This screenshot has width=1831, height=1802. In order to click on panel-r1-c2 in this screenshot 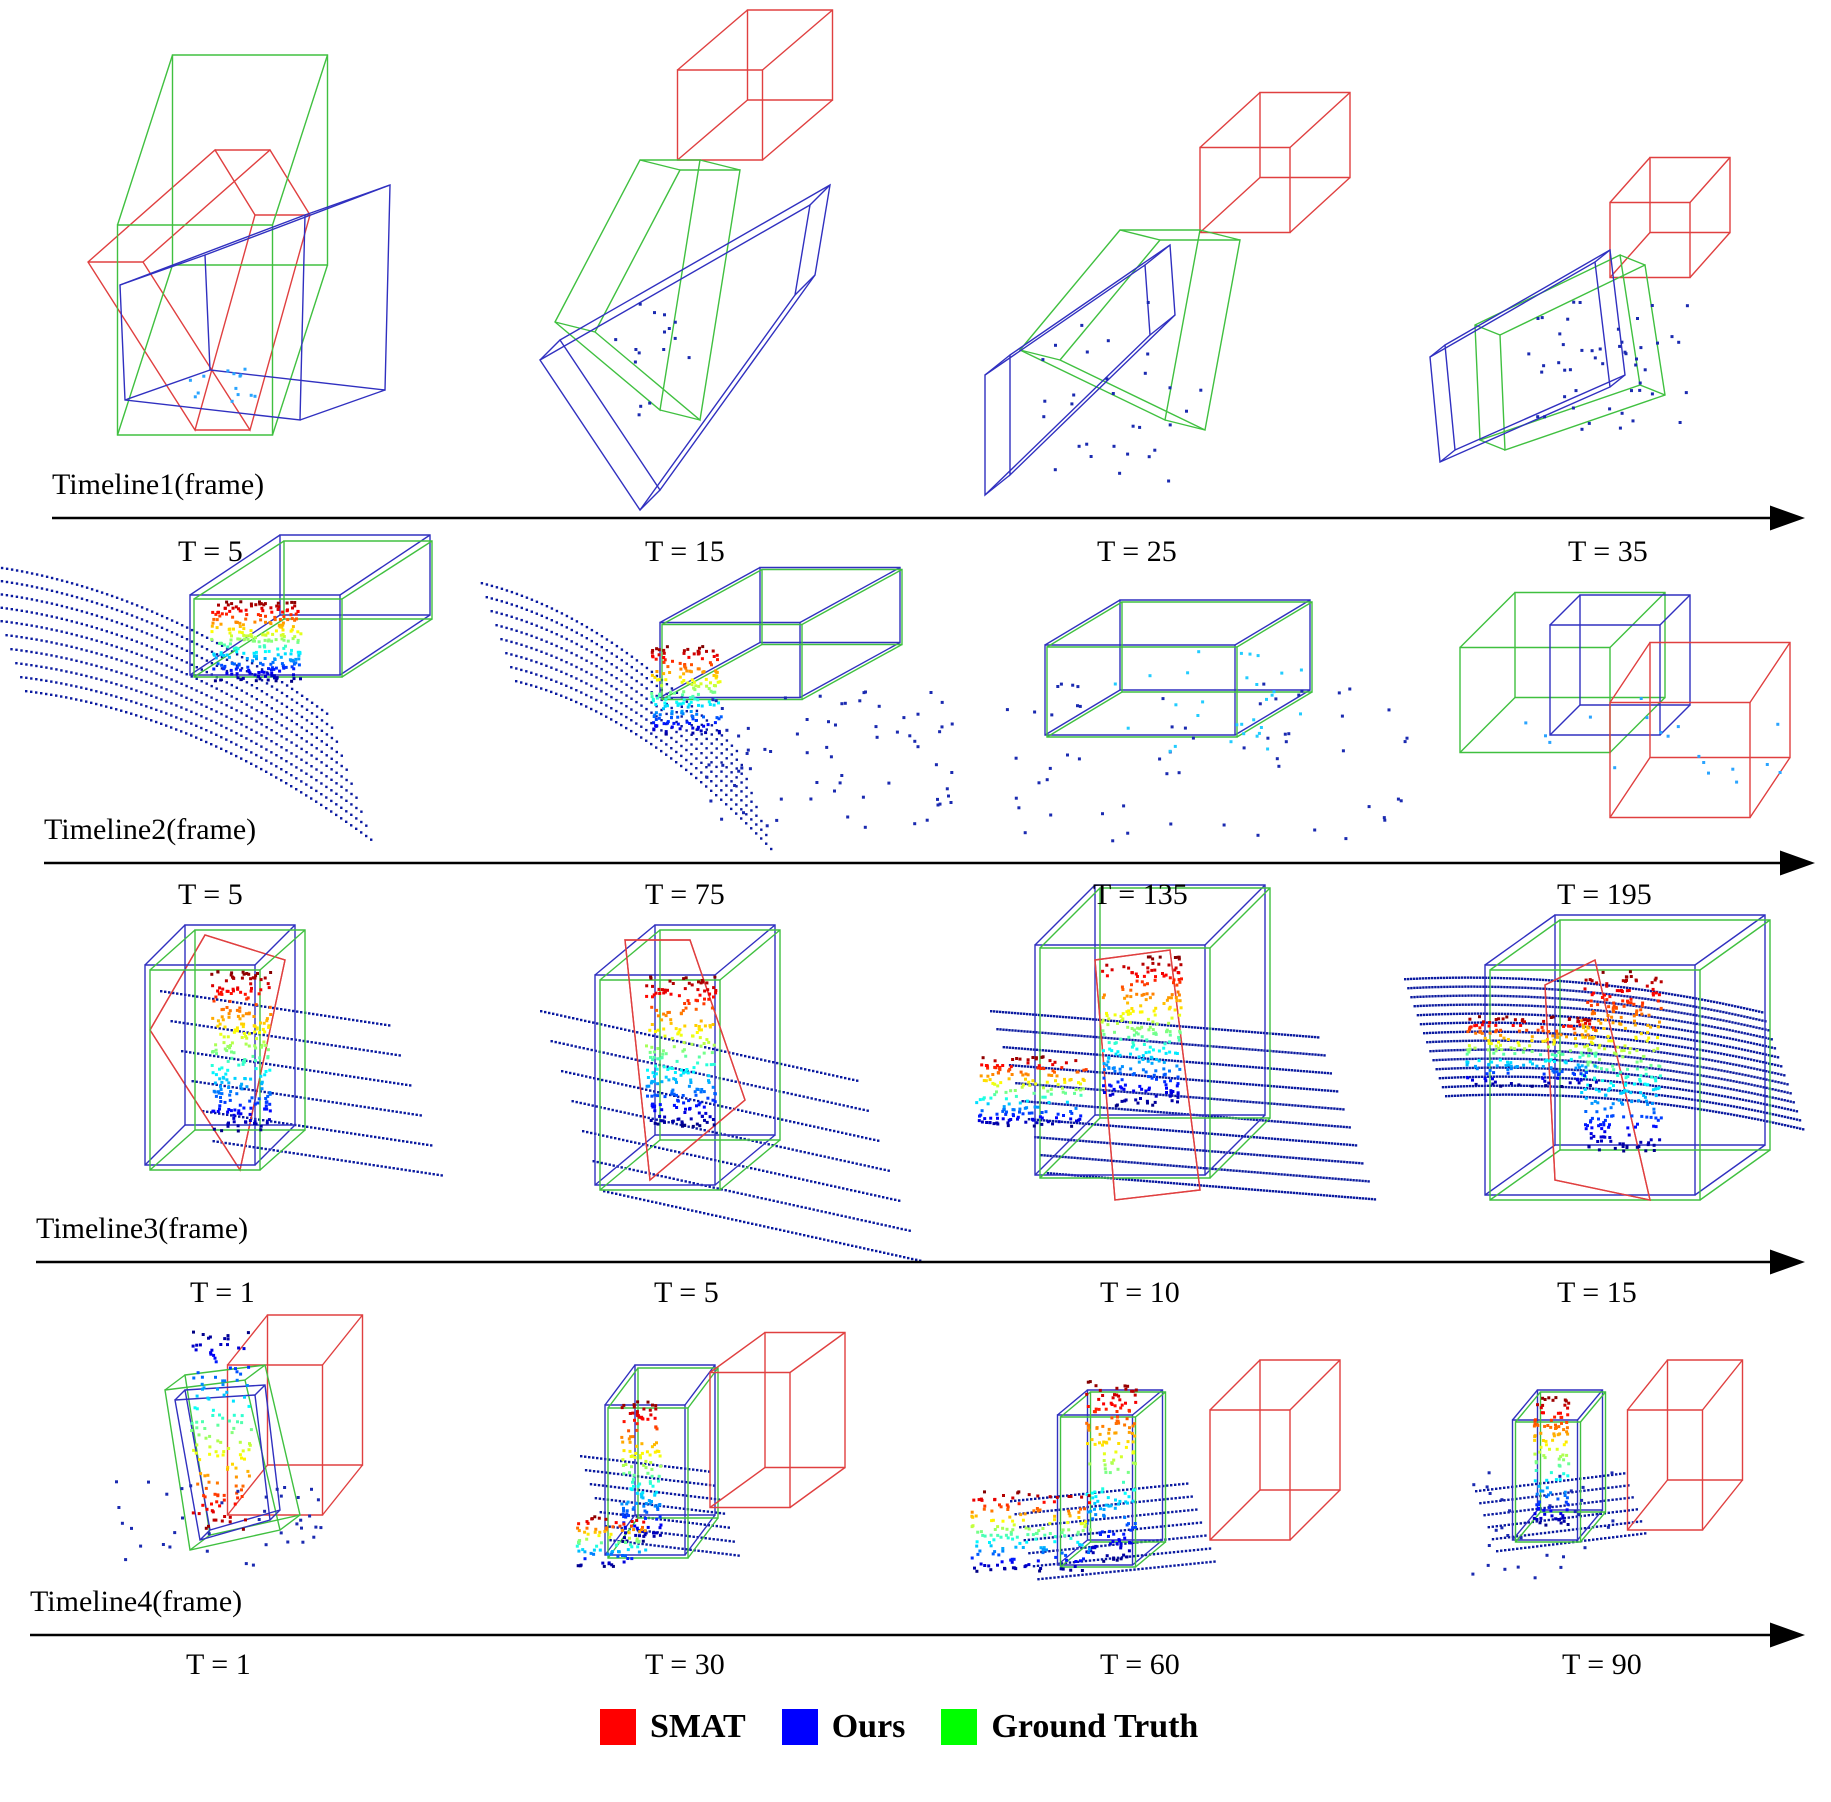, I will do `click(686, 260)`.